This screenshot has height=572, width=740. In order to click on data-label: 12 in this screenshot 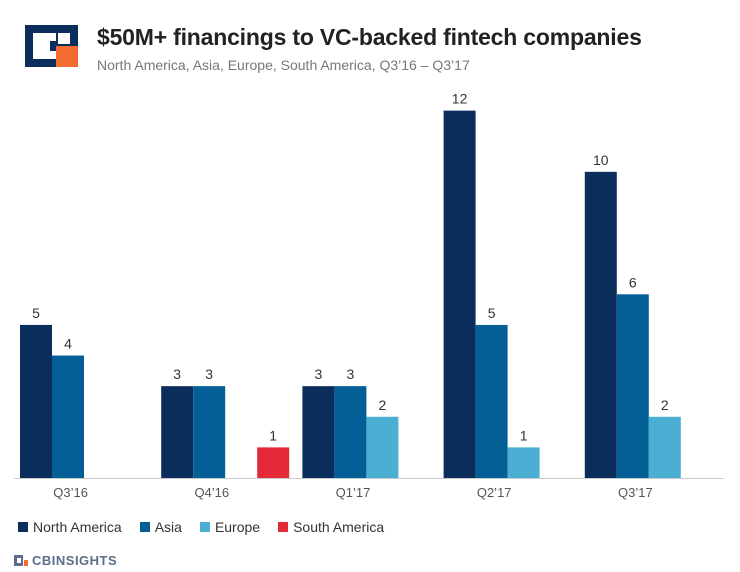, I will do `click(460, 99)`.